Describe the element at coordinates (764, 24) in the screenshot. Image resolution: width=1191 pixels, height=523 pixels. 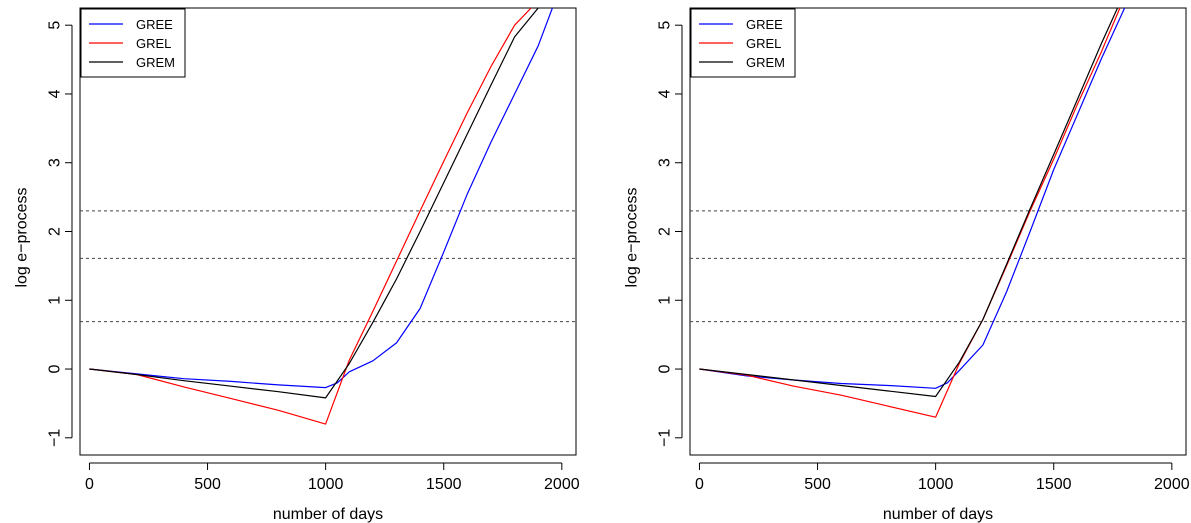
I see `chart2-legend-label-gree: GREE` at that location.